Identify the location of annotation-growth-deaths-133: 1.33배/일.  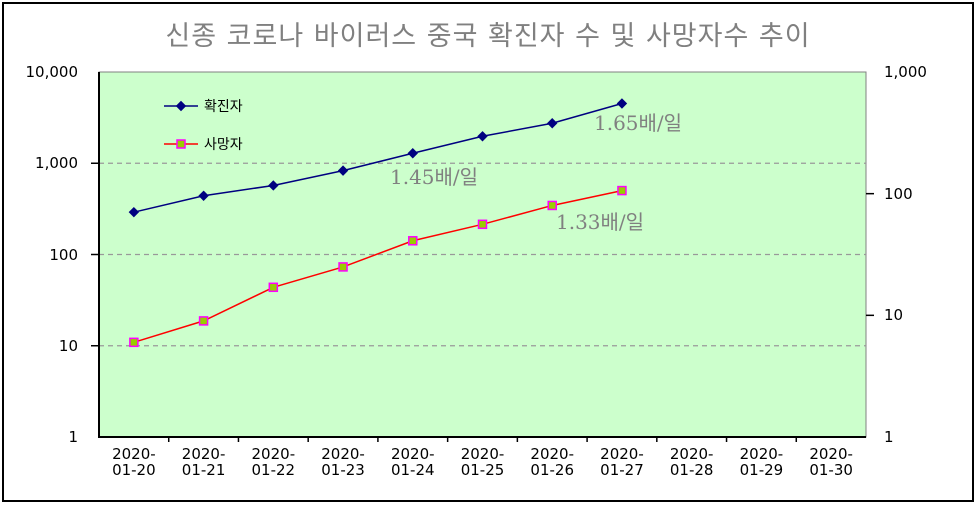
(600, 222).